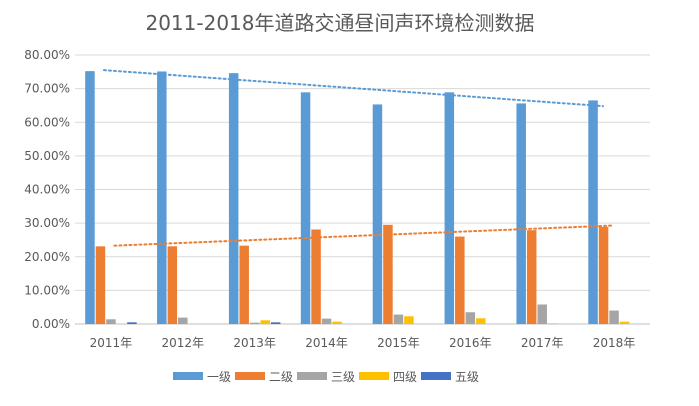 The height and width of the screenshot is (406, 699). What do you see at coordinates (343, 377) in the screenshot?
I see `legend-label: 三级` at bounding box center [343, 377].